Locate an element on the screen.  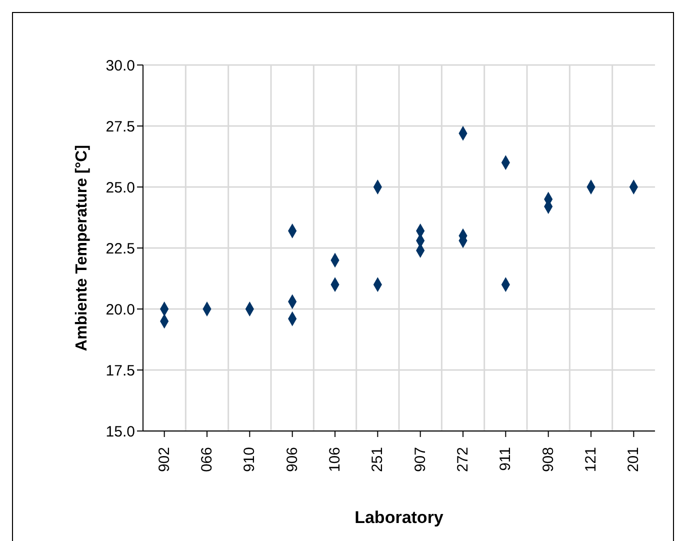
x-tick-label: 908 is located at coordinates (548, 459).